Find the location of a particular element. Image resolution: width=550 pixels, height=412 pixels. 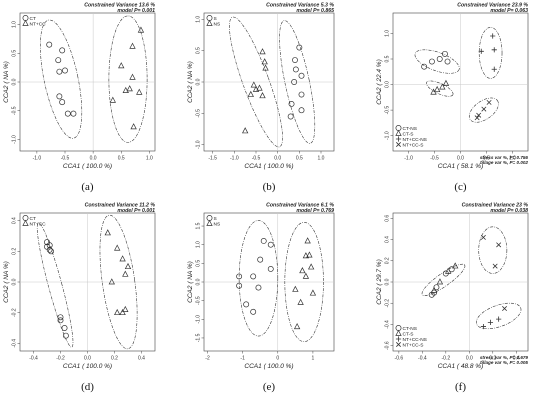

footer-stat-line: stress var %, P= 0.756 is located at coordinates (504, 157).